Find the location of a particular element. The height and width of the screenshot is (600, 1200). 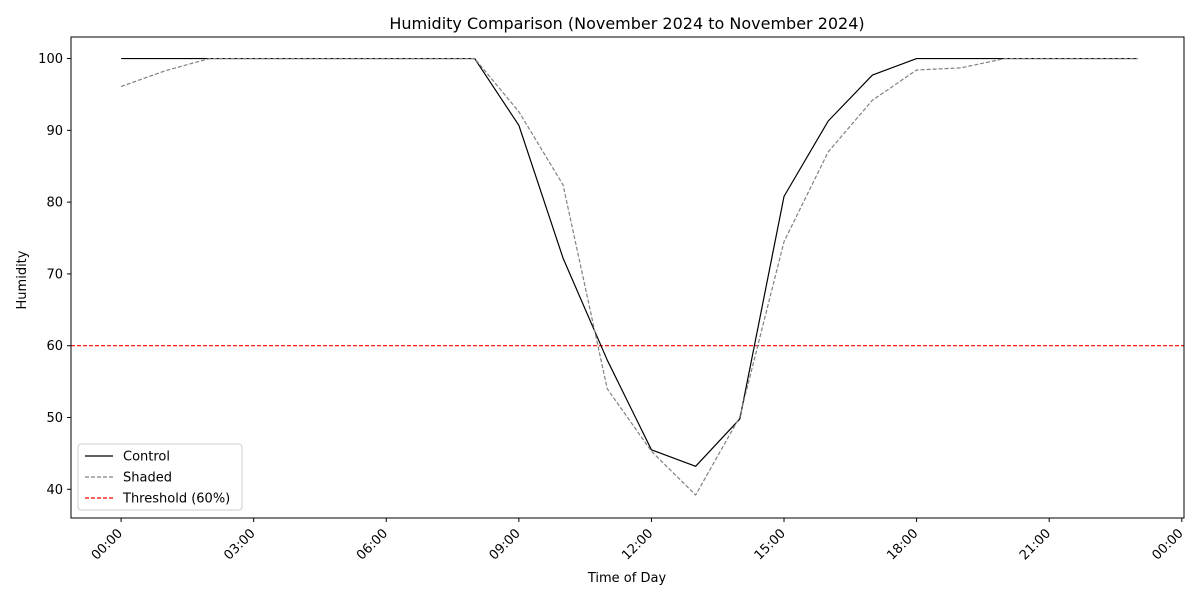

legend-box is located at coordinates (160, 477).